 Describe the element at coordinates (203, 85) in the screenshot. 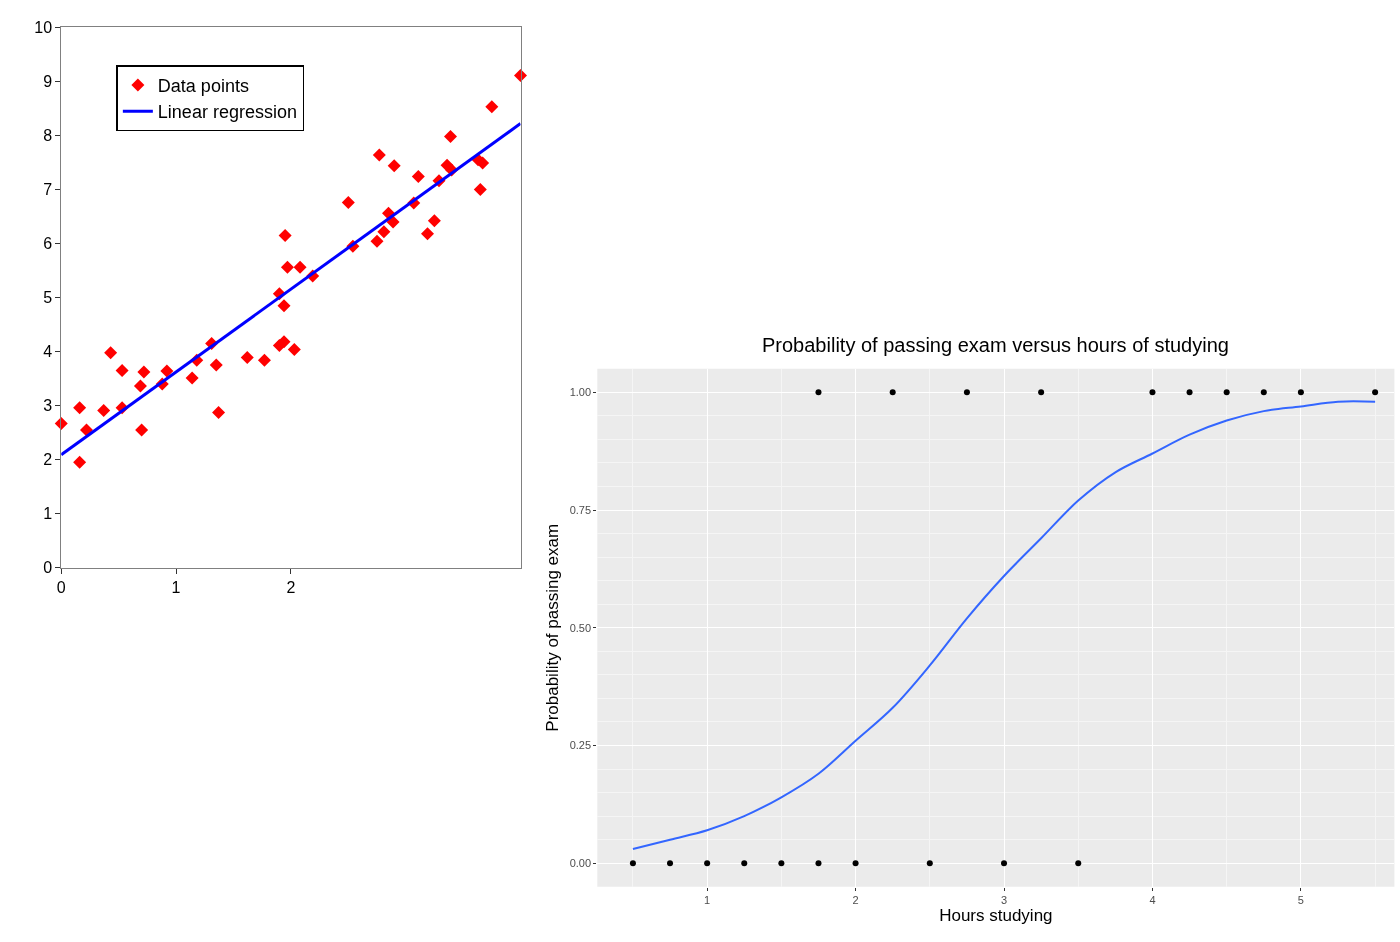

I see `legend-label: Data points` at that location.